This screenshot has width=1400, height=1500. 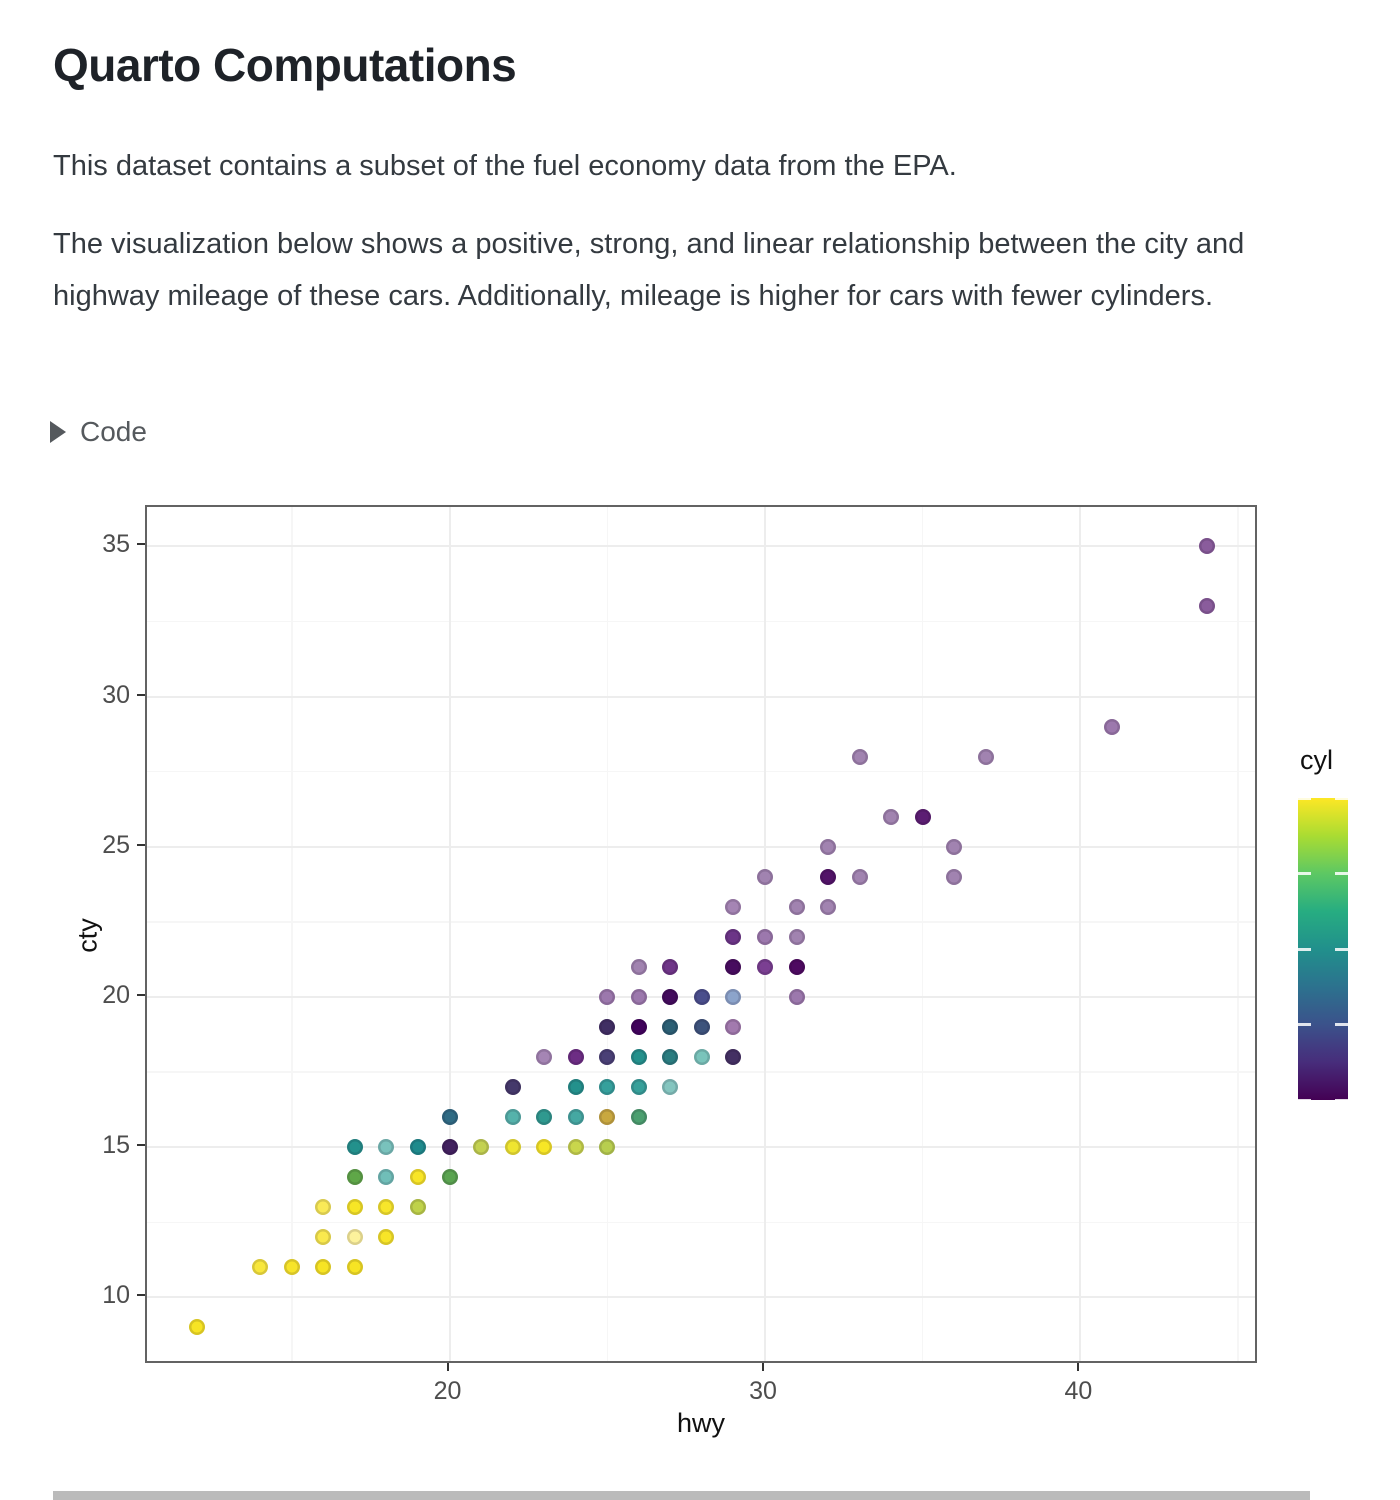 What do you see at coordinates (1316, 760) in the screenshot?
I see `legend-title: cyl` at bounding box center [1316, 760].